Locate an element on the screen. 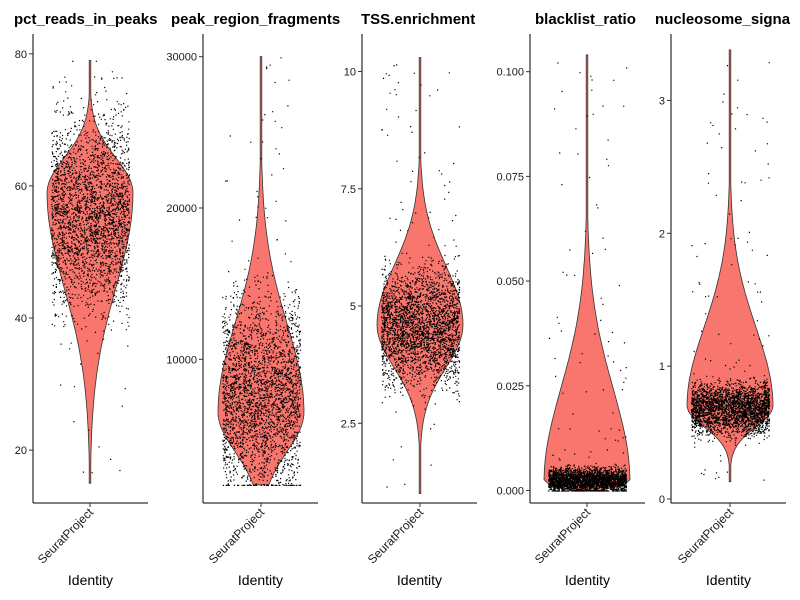  y-tick-label: 0.100 is located at coordinates (510, 73).